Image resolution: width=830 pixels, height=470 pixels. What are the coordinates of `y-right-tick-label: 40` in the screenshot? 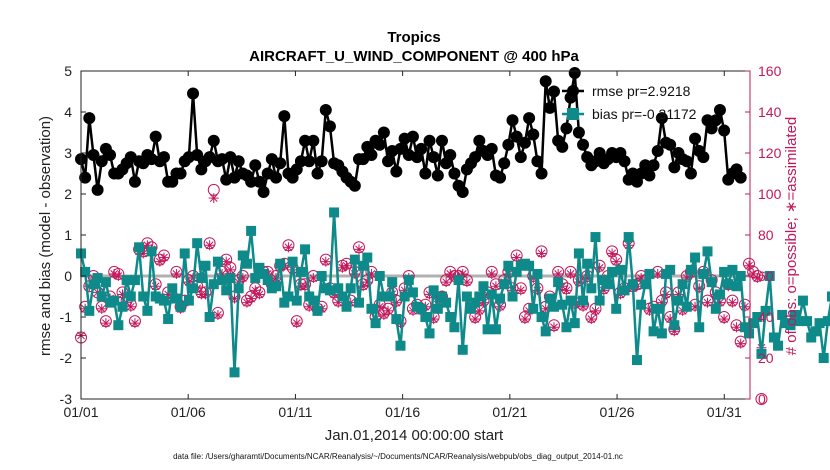 It's located at (766, 317).